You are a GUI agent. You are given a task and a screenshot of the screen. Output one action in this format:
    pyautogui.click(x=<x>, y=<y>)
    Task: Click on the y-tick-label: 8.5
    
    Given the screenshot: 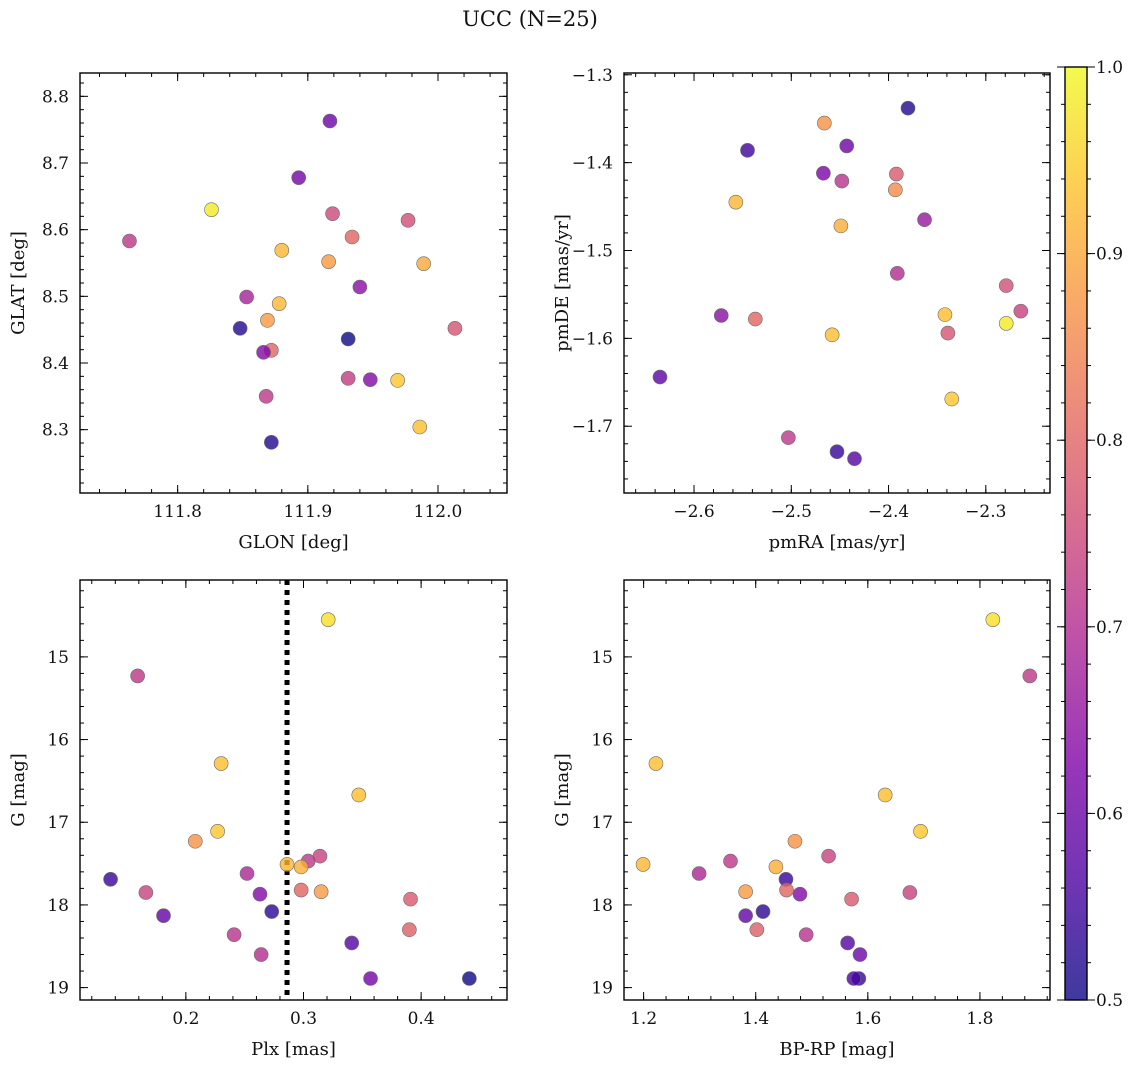 What is the action you would take?
    pyautogui.click(x=55, y=297)
    